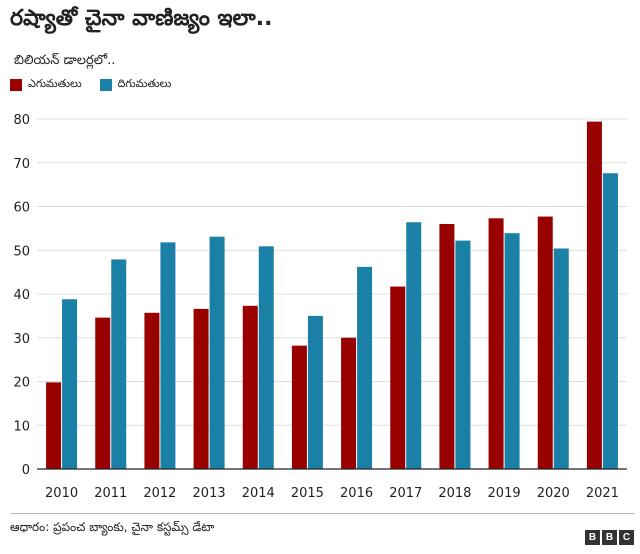 The height and width of the screenshot is (554, 640). I want to click on y-tick-label: 50, so click(21, 251).